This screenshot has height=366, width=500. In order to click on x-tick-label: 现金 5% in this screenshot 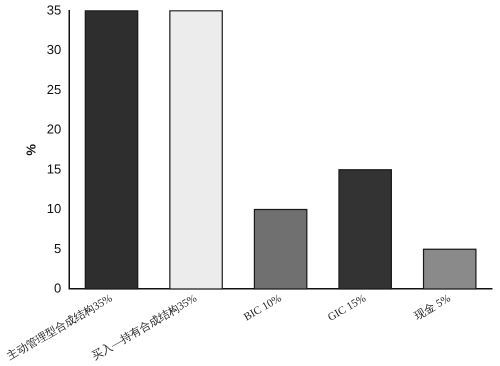, I will do `click(432, 307)`.